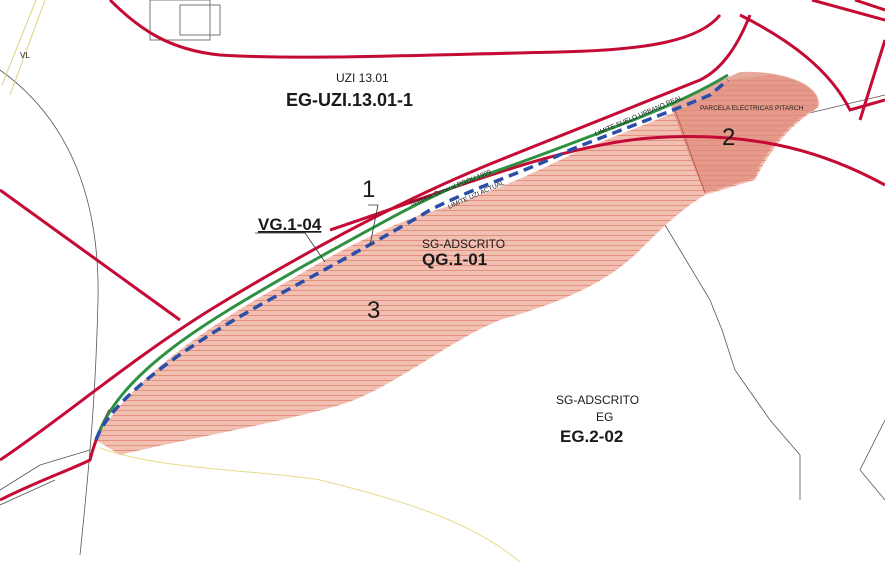  What do you see at coordinates (463, 244) in the screenshot?
I see `label-sg-adscrito-1: SG-ADSCRITO` at bounding box center [463, 244].